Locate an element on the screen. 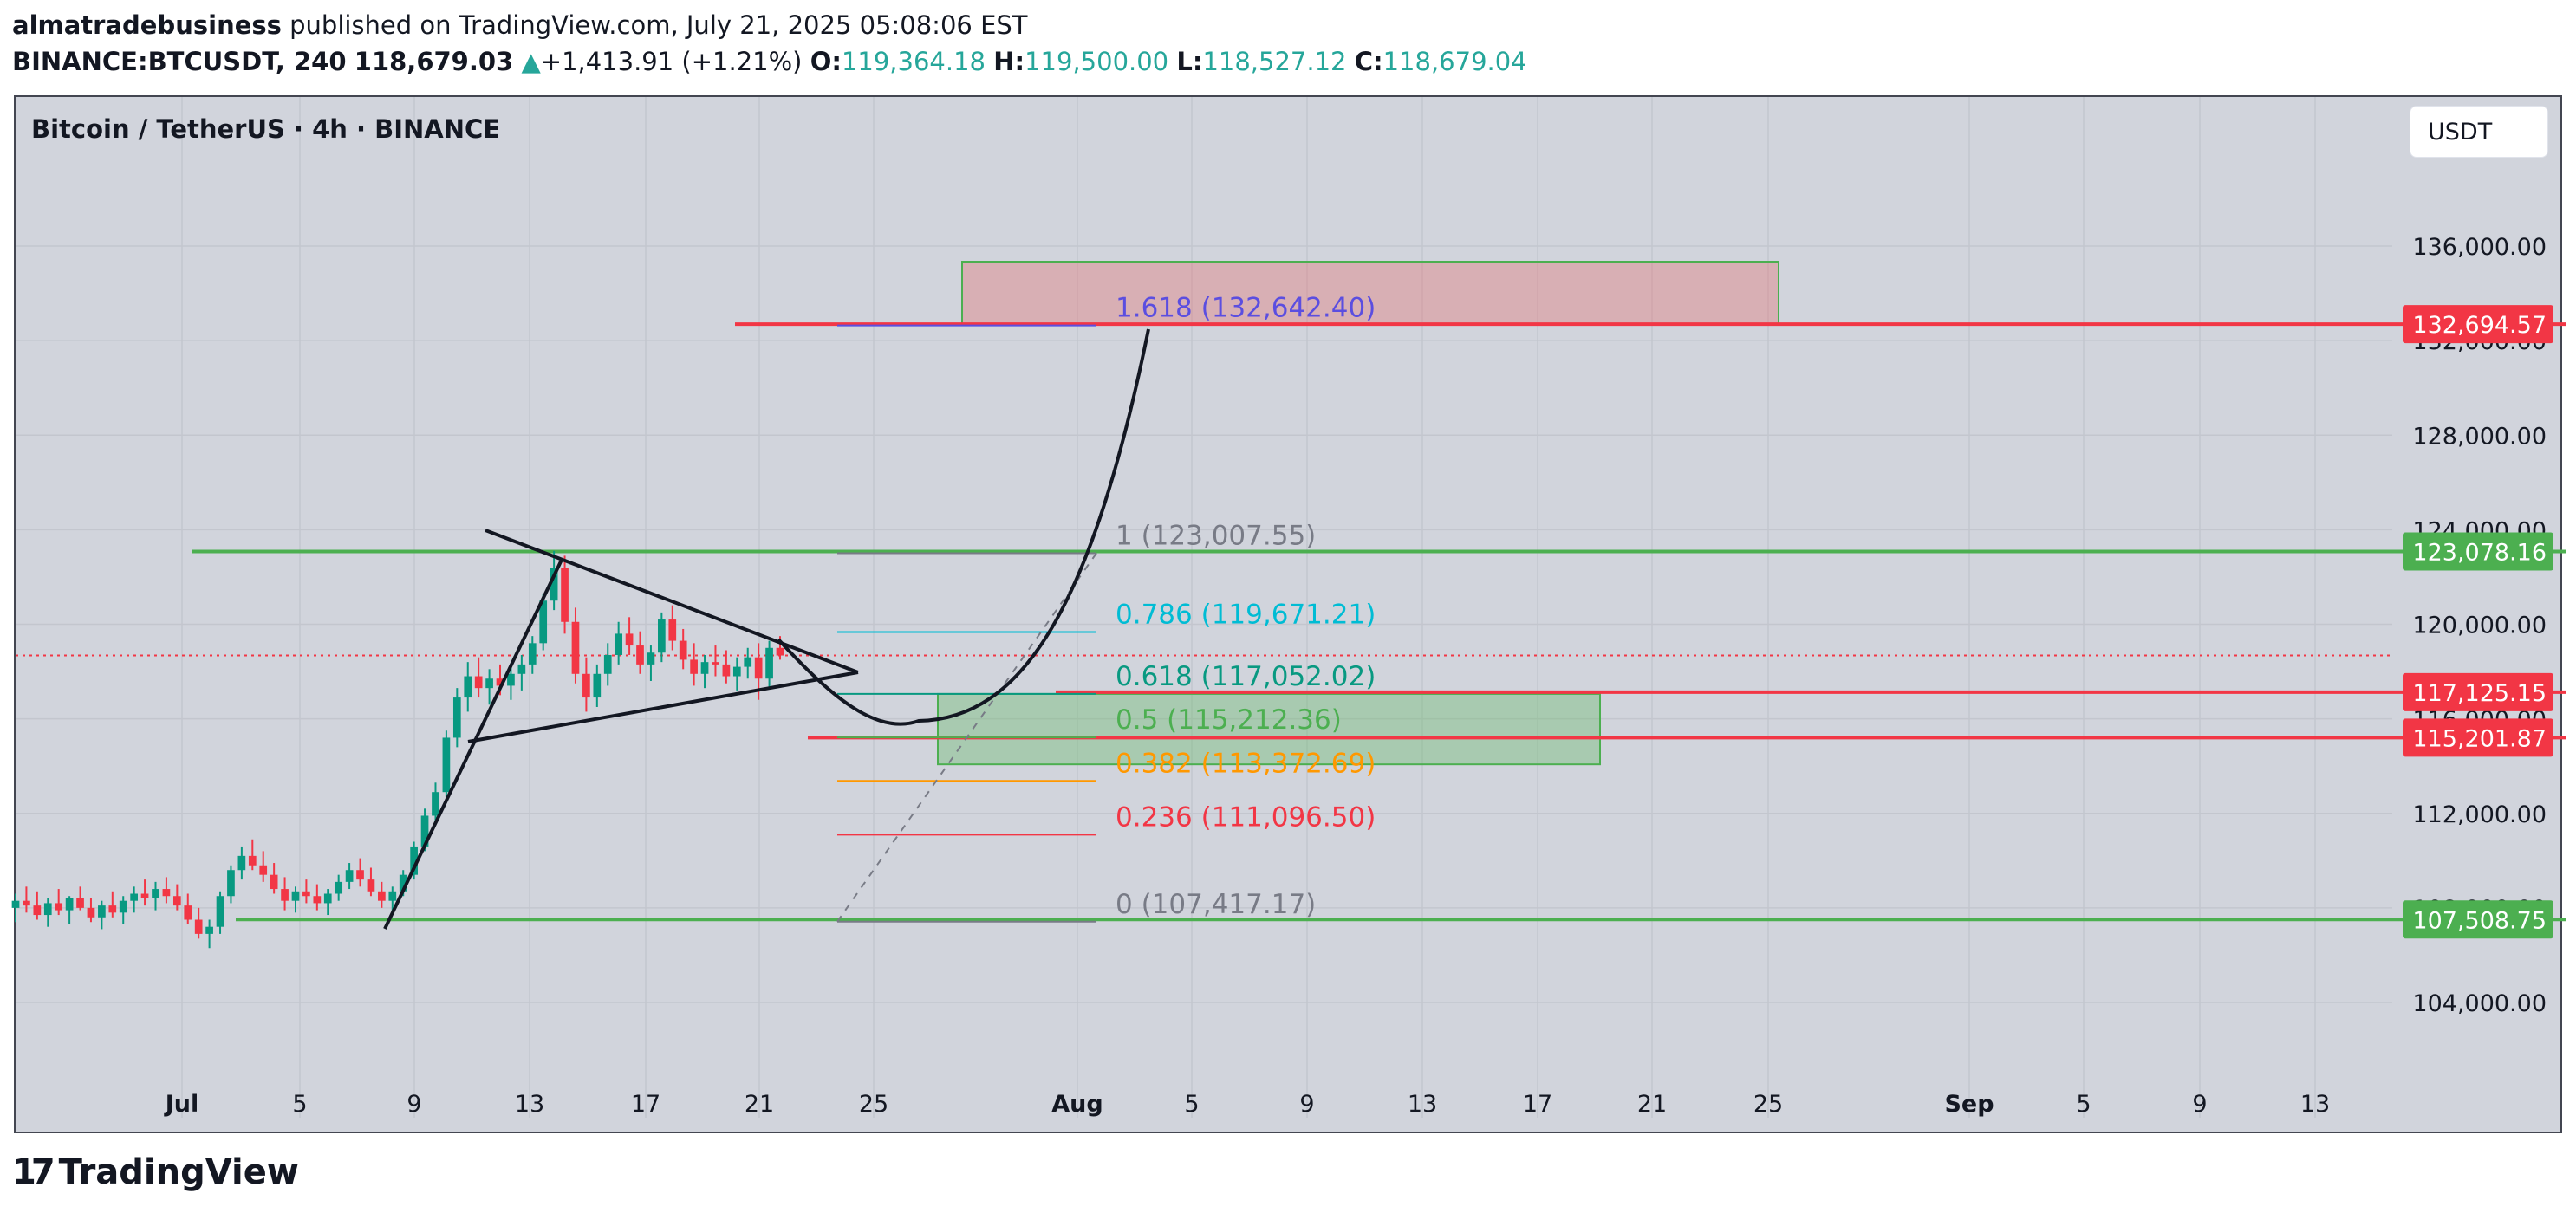 Image resolution: width=2576 pixels, height=1213 pixels. open-label: O: is located at coordinates (826, 62).